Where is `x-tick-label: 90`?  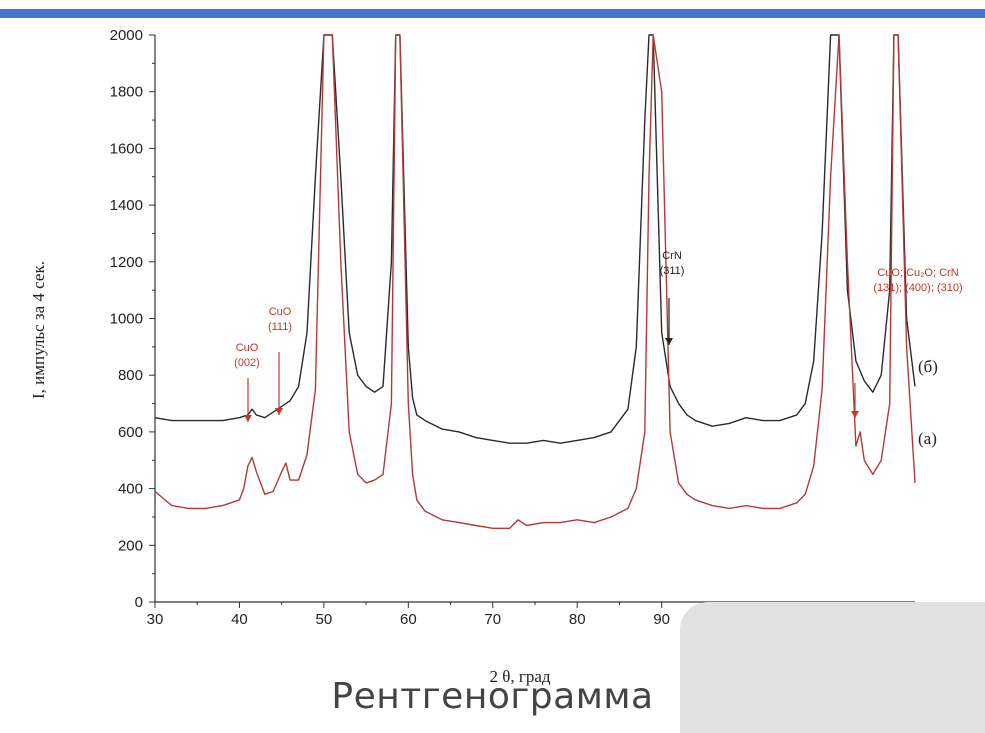
x-tick-label: 90 is located at coordinates (661, 619).